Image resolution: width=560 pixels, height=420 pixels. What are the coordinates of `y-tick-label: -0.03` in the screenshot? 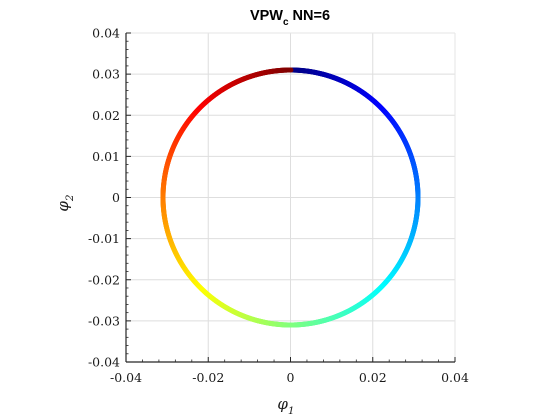 It's located at (104, 320).